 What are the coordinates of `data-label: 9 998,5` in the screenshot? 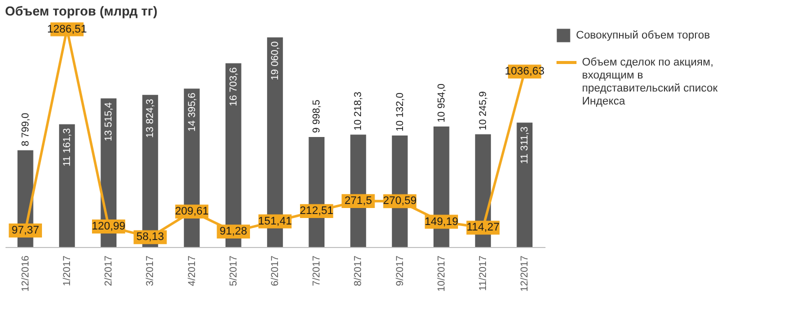 It's located at (317, 116).